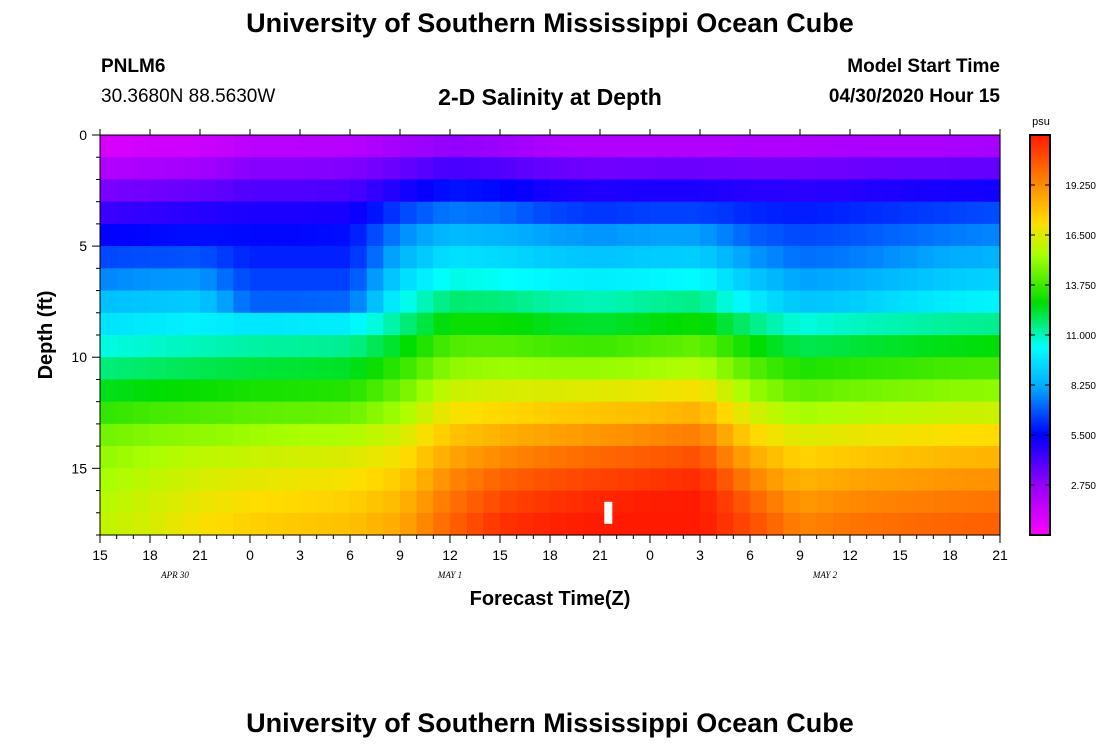  Describe the element at coordinates (600, 555) in the screenshot. I see `x-tick-label: 21` at that location.